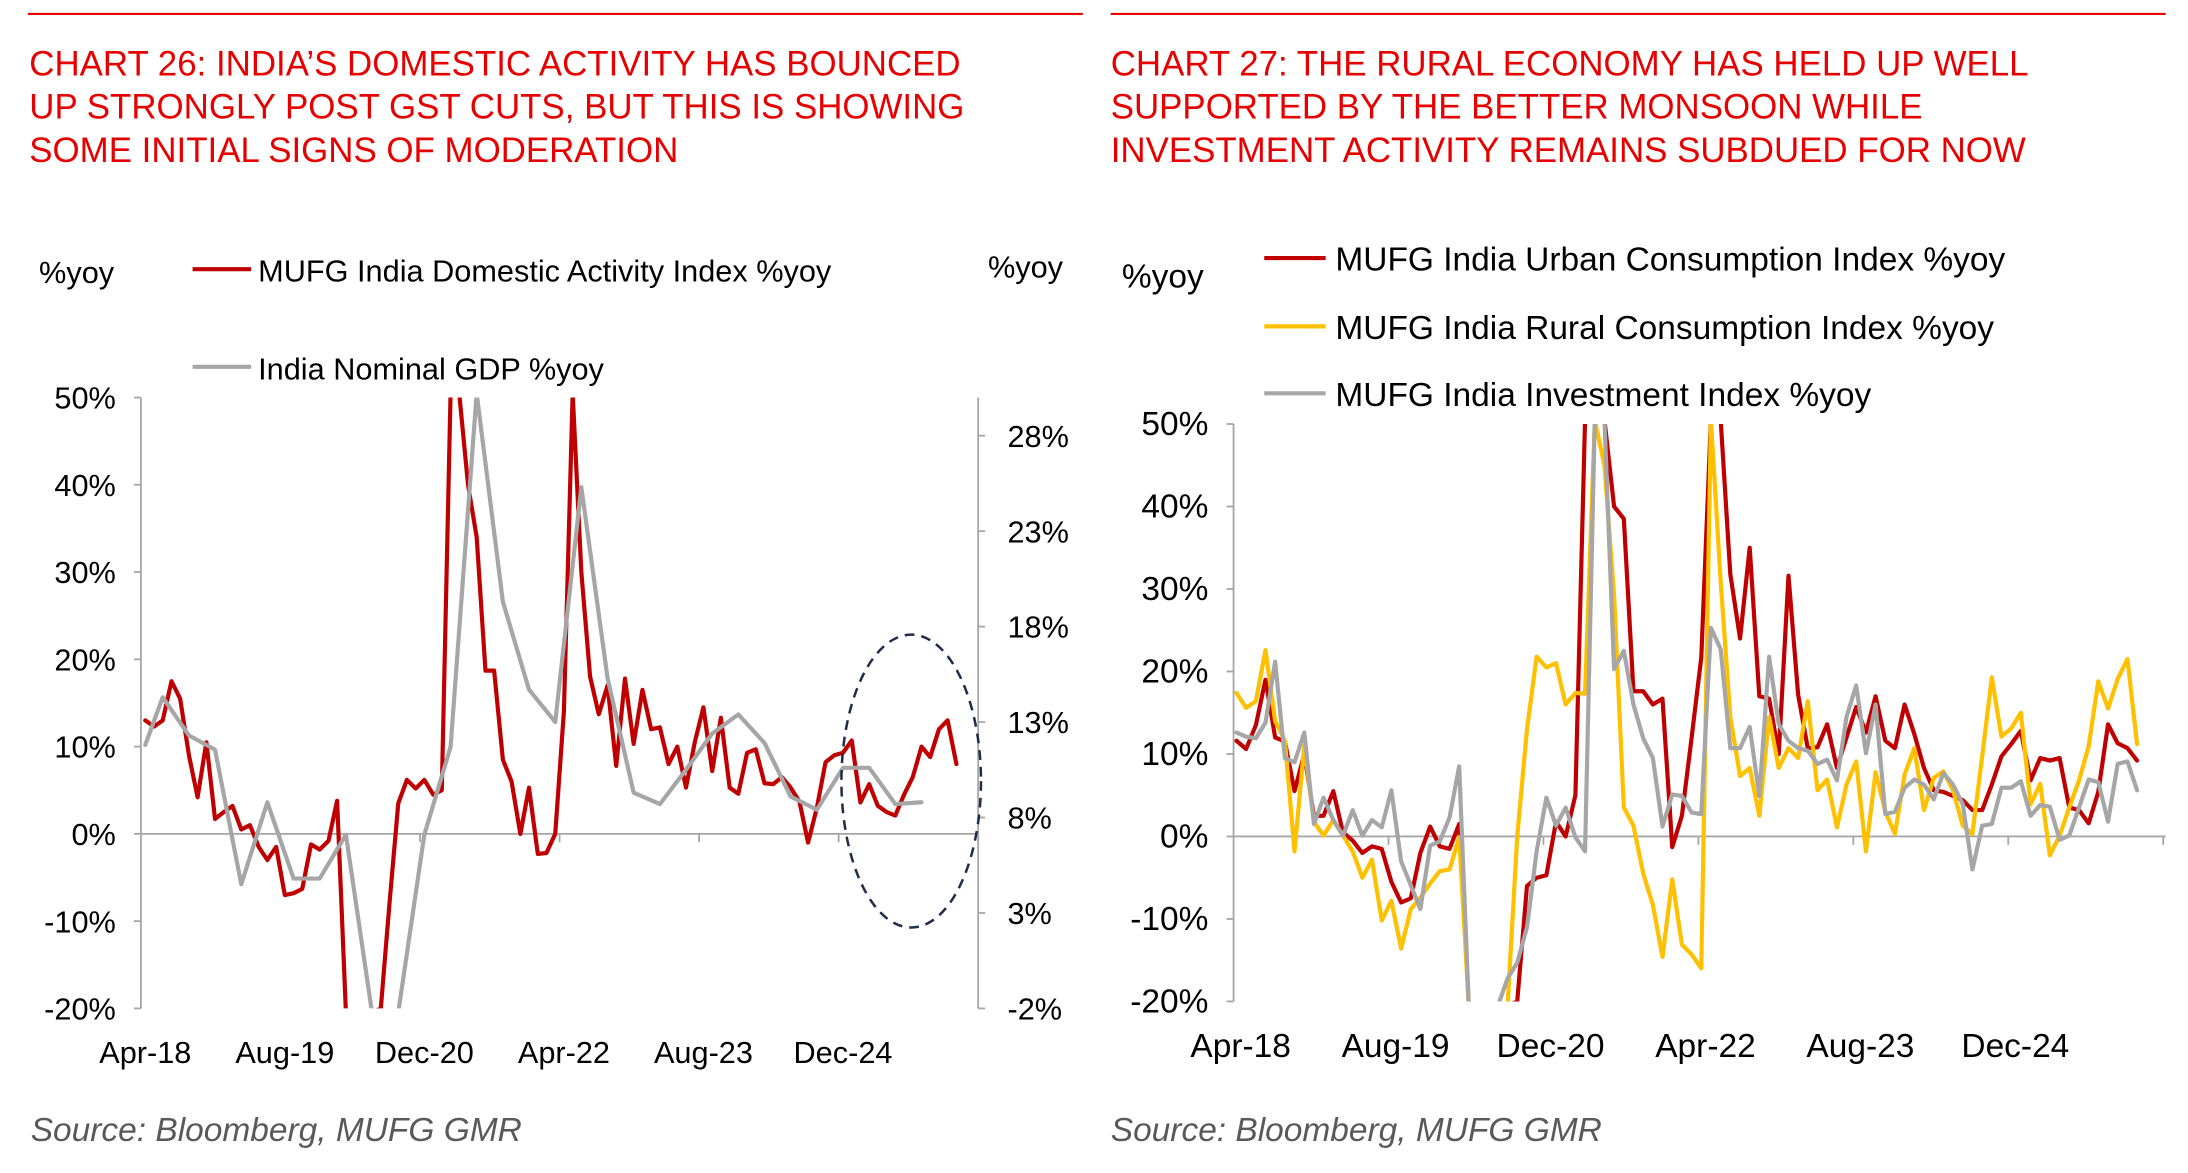  I want to click on legend-label-domestic-activity: MUFG India Domestic Activity Index %yoy, so click(545, 271).